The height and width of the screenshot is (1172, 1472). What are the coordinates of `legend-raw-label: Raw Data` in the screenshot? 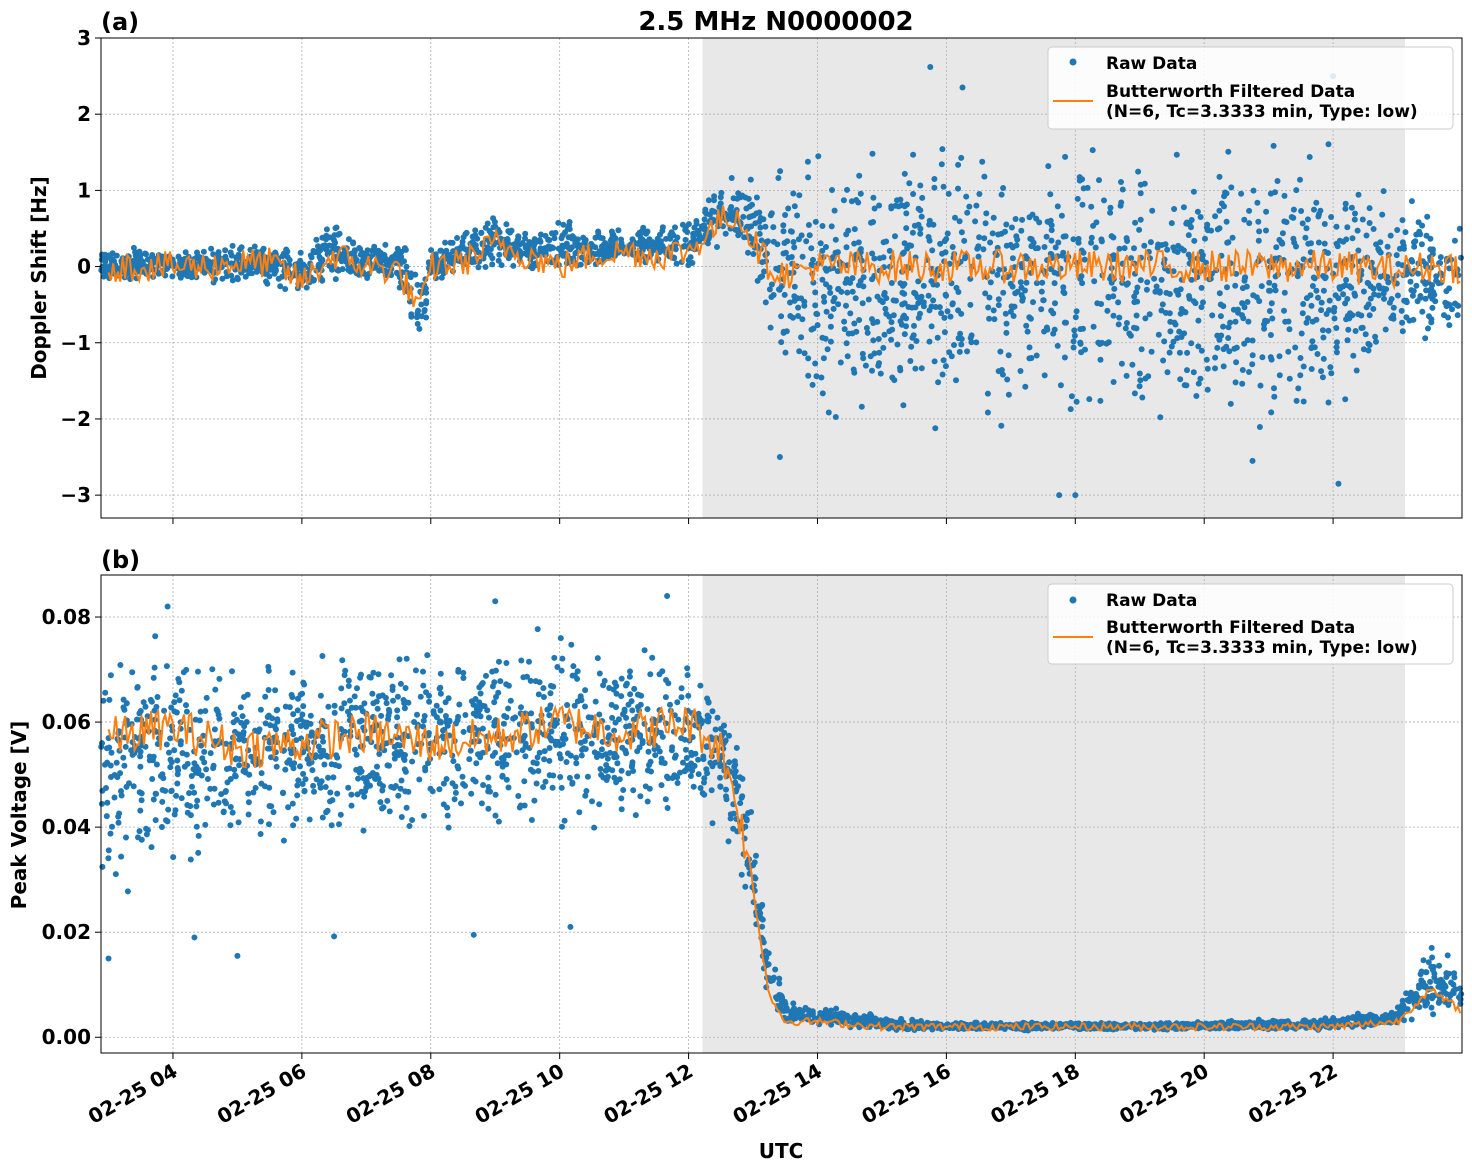 It's located at (1151, 64).